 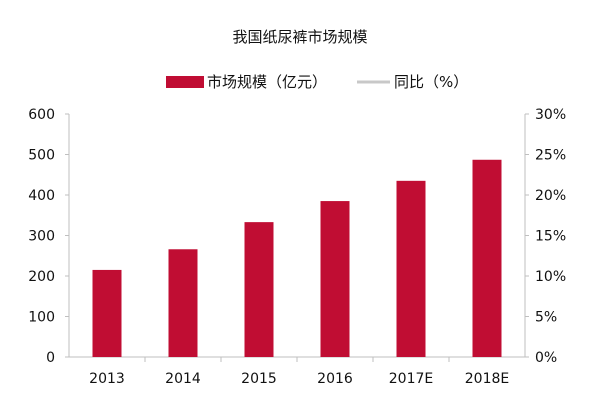 What do you see at coordinates (41, 196) in the screenshot?
I see `left-tick-label: 400` at bounding box center [41, 196].